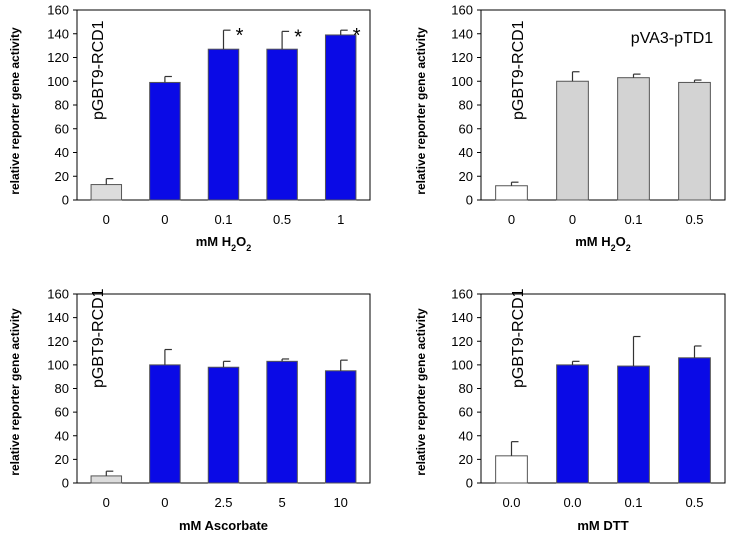  What do you see at coordinates (223, 502) in the screenshot?
I see `x-tick-label: 2.5` at bounding box center [223, 502].